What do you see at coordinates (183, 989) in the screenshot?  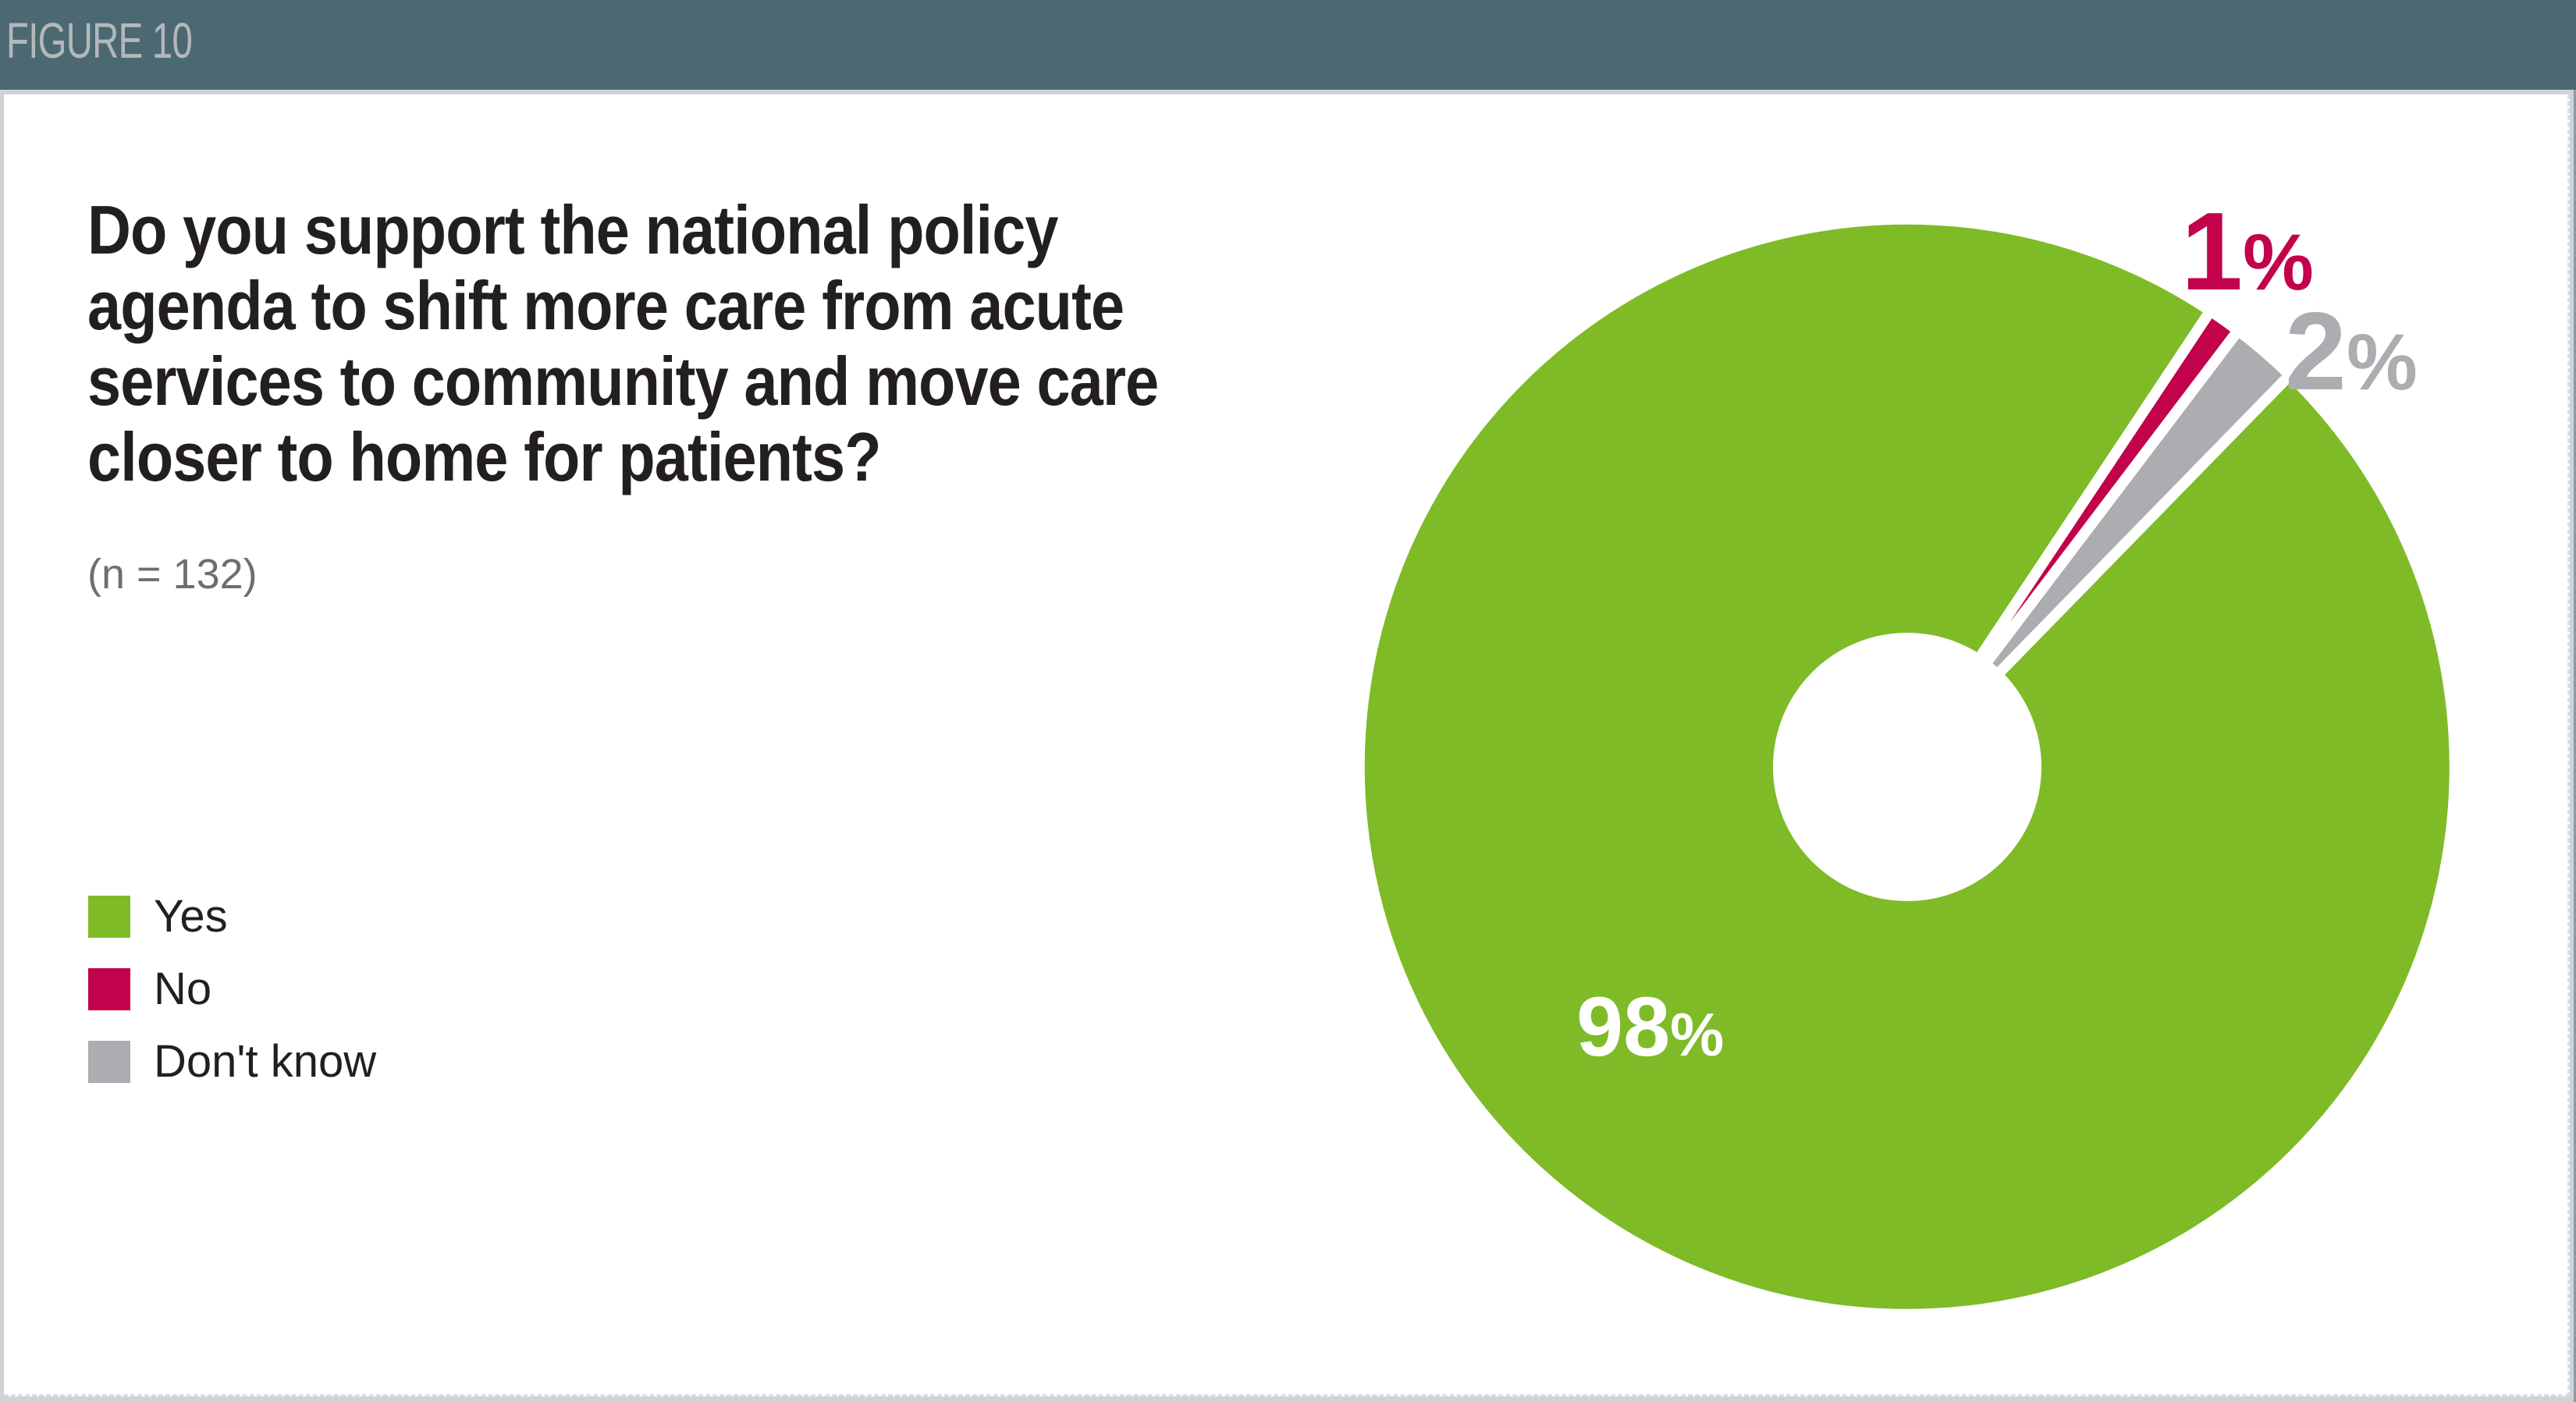 I see `legend-label-no: No` at bounding box center [183, 989].